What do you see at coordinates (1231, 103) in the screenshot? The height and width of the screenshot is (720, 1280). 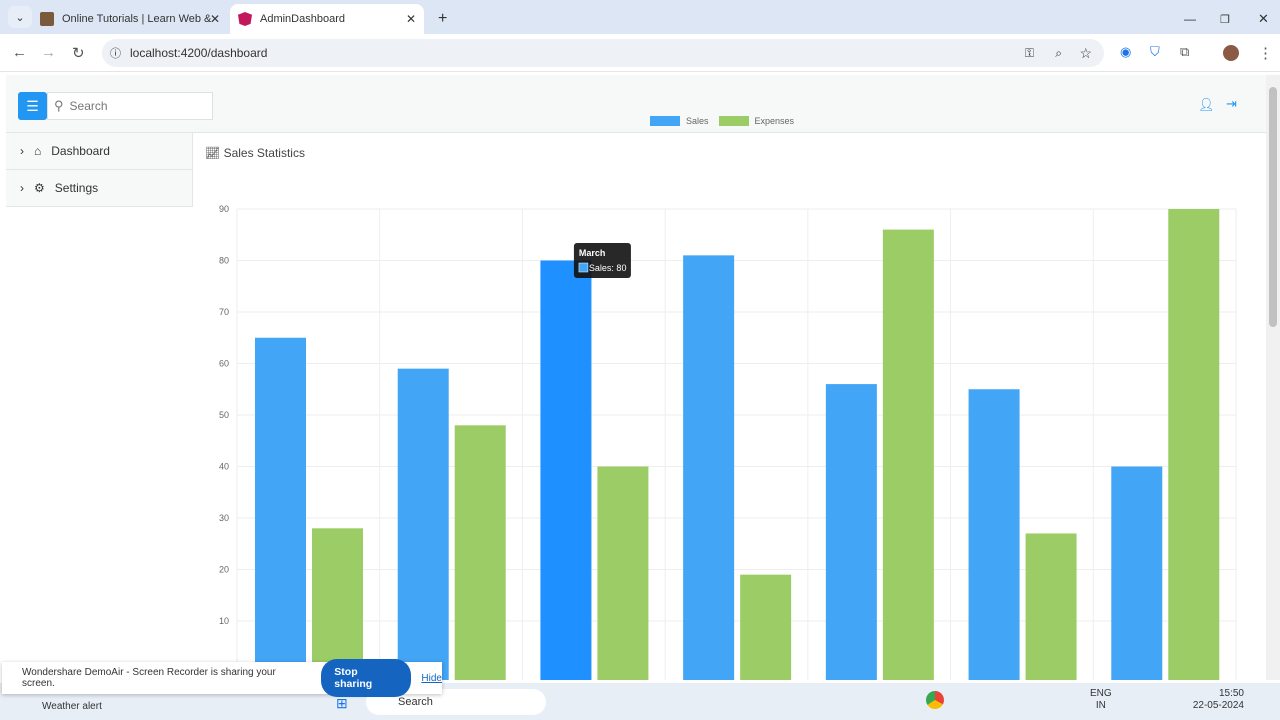 I see `logout-icon: ⇥` at bounding box center [1231, 103].